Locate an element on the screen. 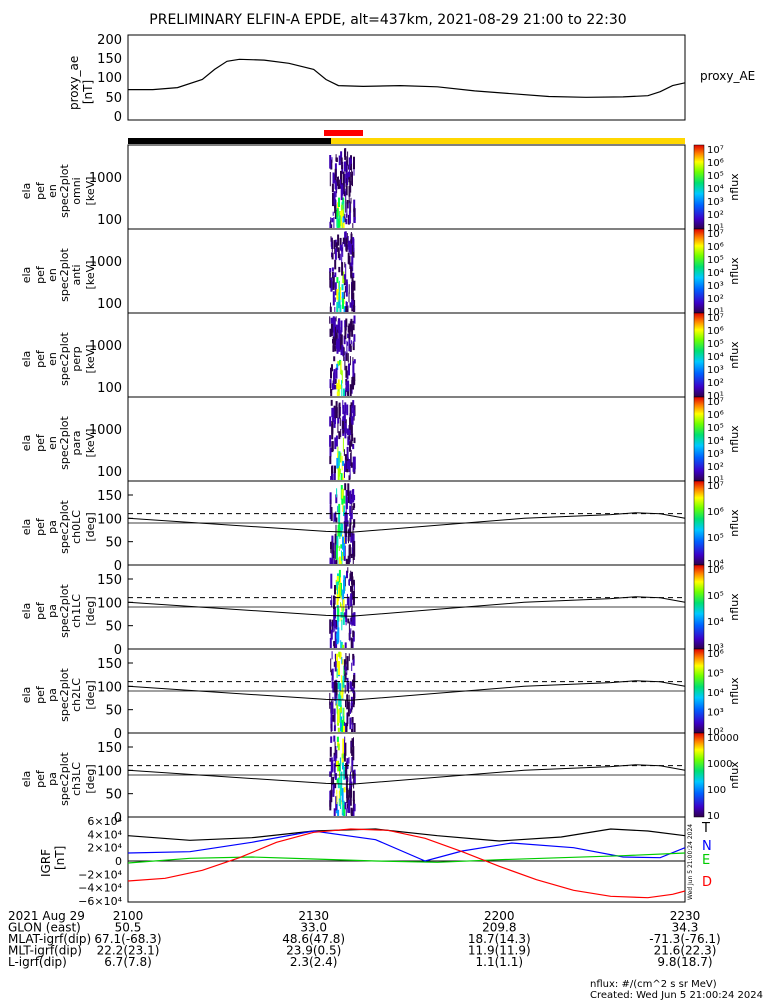  energy-panel-perp is located at coordinates (406, 355).